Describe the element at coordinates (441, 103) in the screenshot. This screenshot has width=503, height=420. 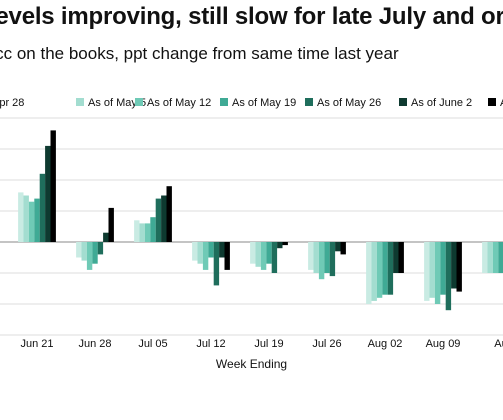
I see `legend-label: As of June 2` at that location.